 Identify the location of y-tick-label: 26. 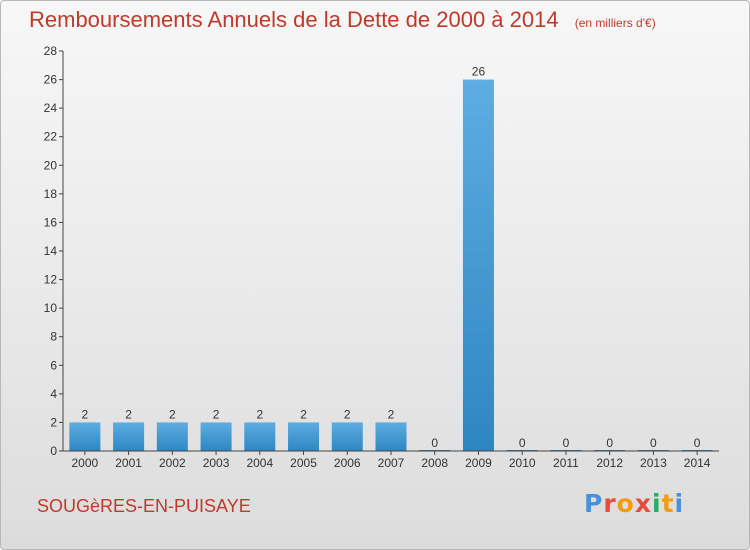
(51, 80).